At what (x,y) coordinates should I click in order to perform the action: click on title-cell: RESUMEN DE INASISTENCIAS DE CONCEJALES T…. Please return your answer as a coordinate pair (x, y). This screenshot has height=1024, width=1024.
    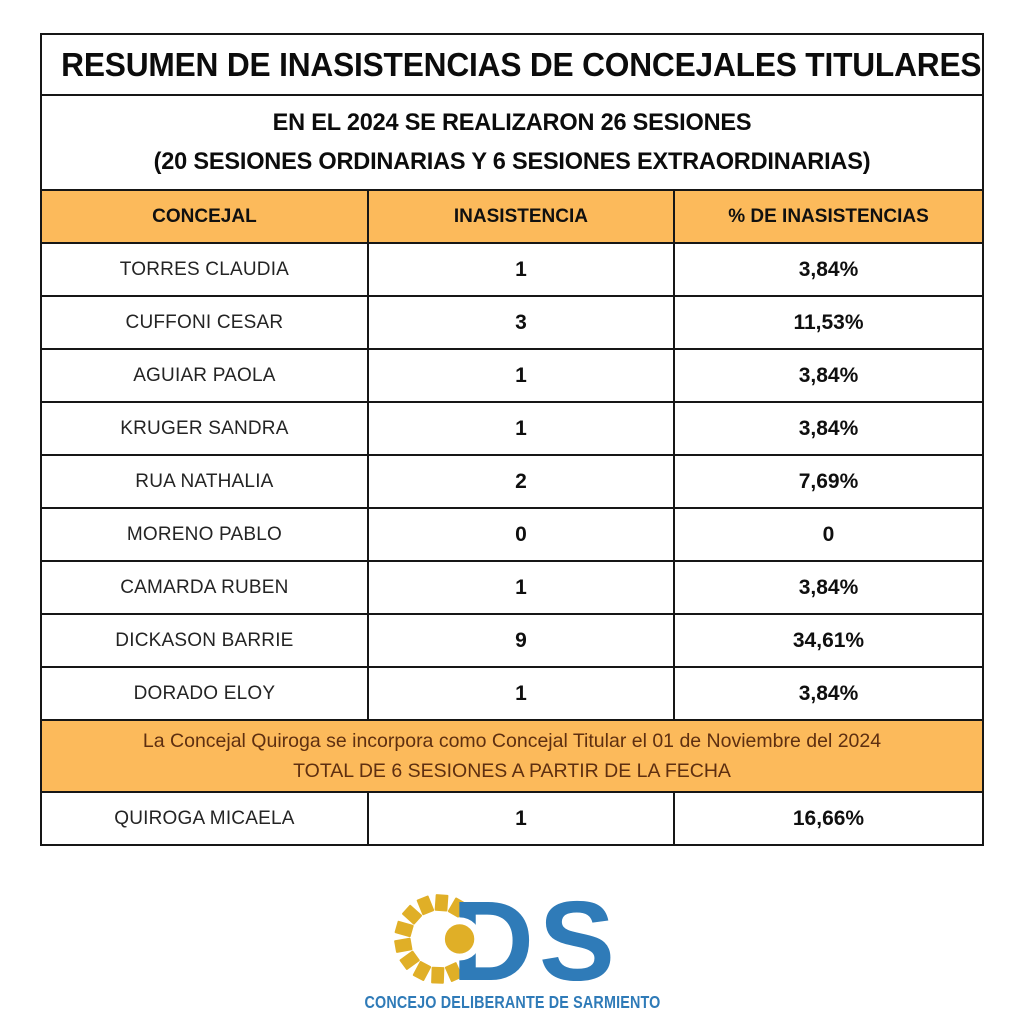
    Looking at the image, I should click on (512, 64).